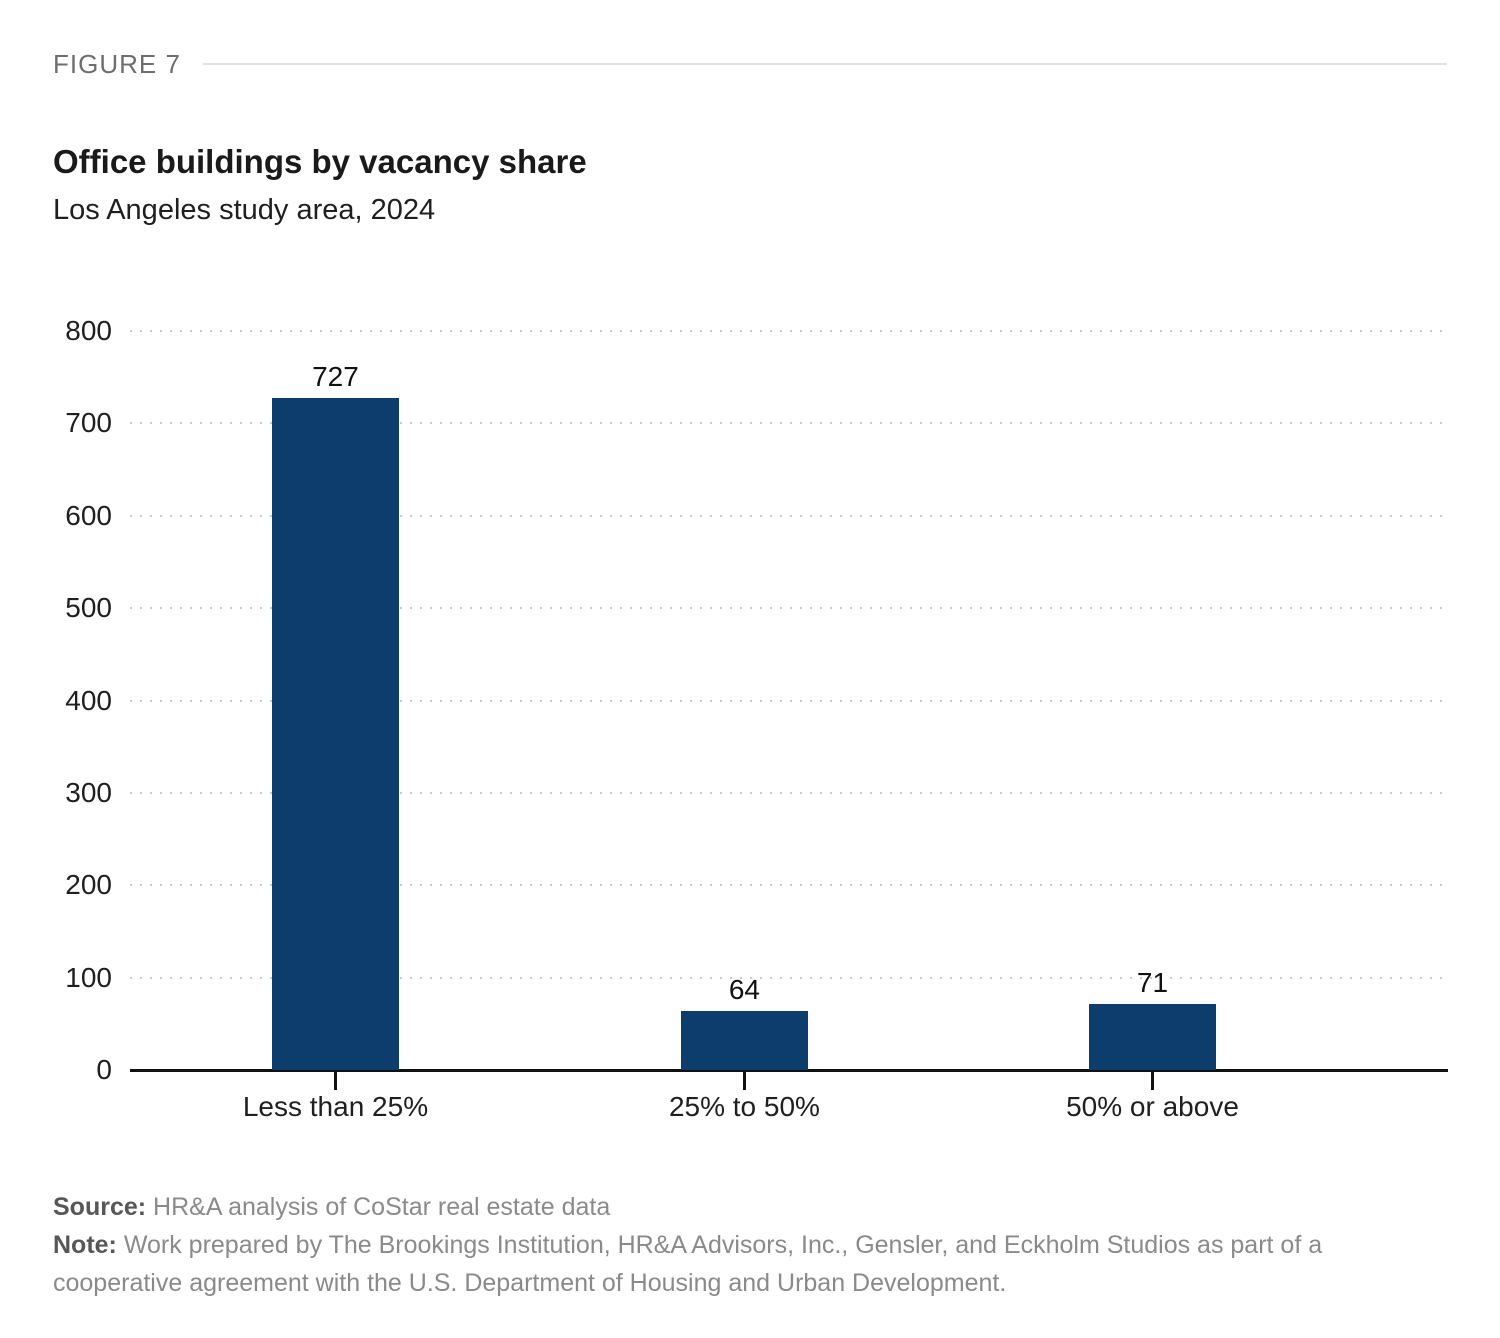 The image size is (1500, 1338). I want to click on x-category-label-0: Less than 25%, so click(335, 1106).